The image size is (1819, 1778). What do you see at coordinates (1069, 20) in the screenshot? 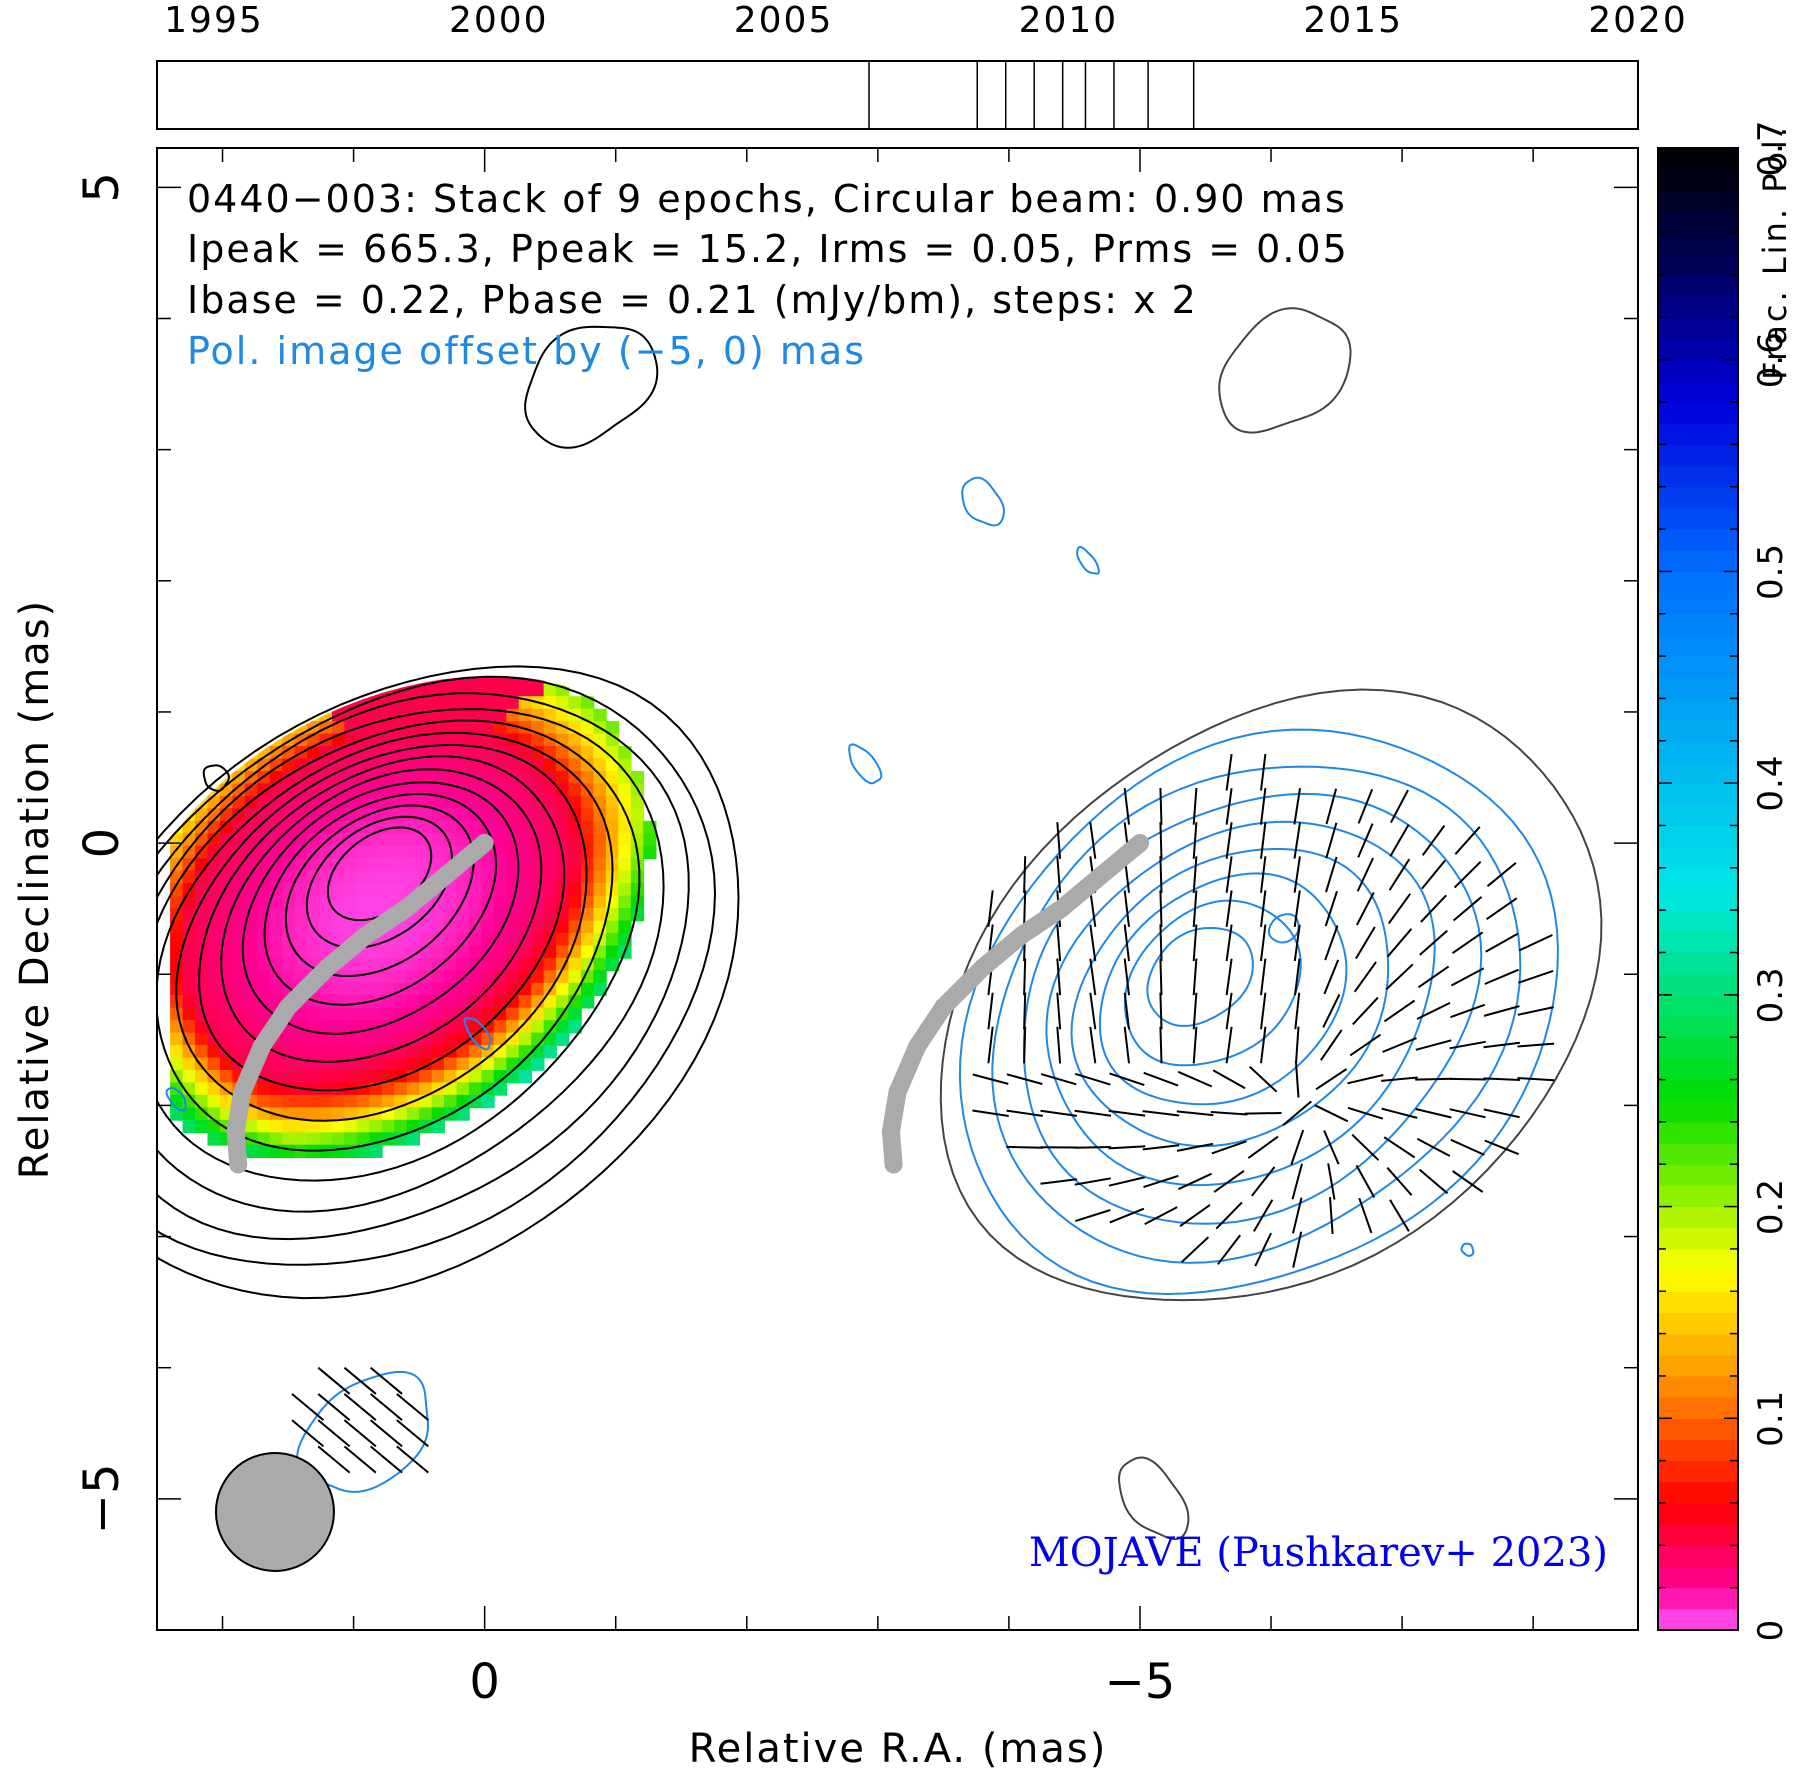
I see `timeline-tick-label: 2010` at bounding box center [1069, 20].